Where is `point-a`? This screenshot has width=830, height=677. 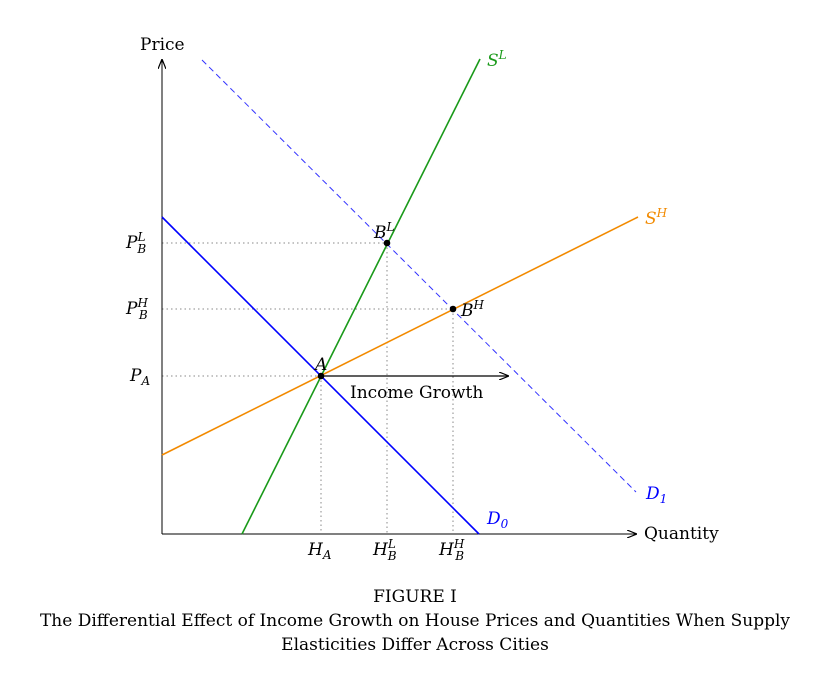 point-a is located at coordinates (321, 376).